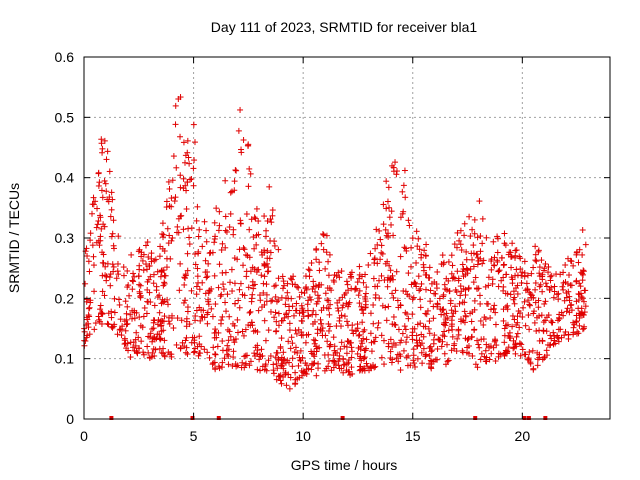 The width and height of the screenshot is (640, 480). What do you see at coordinates (65, 359) in the screenshot?
I see `y-tick-label: 0.1` at bounding box center [65, 359].